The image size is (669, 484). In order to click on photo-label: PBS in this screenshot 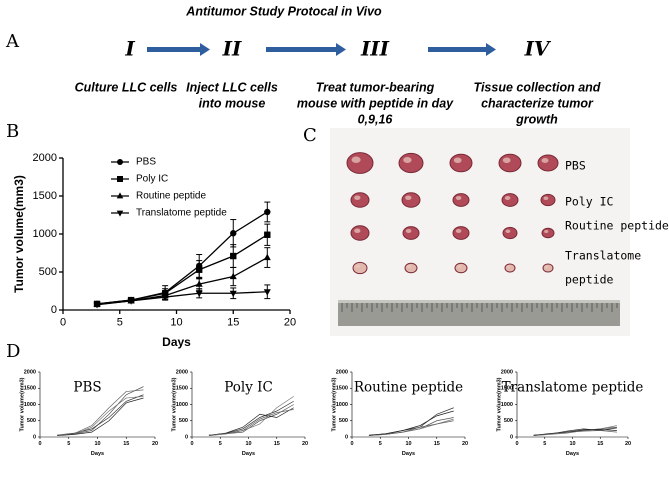, I will do `click(575, 166)`.